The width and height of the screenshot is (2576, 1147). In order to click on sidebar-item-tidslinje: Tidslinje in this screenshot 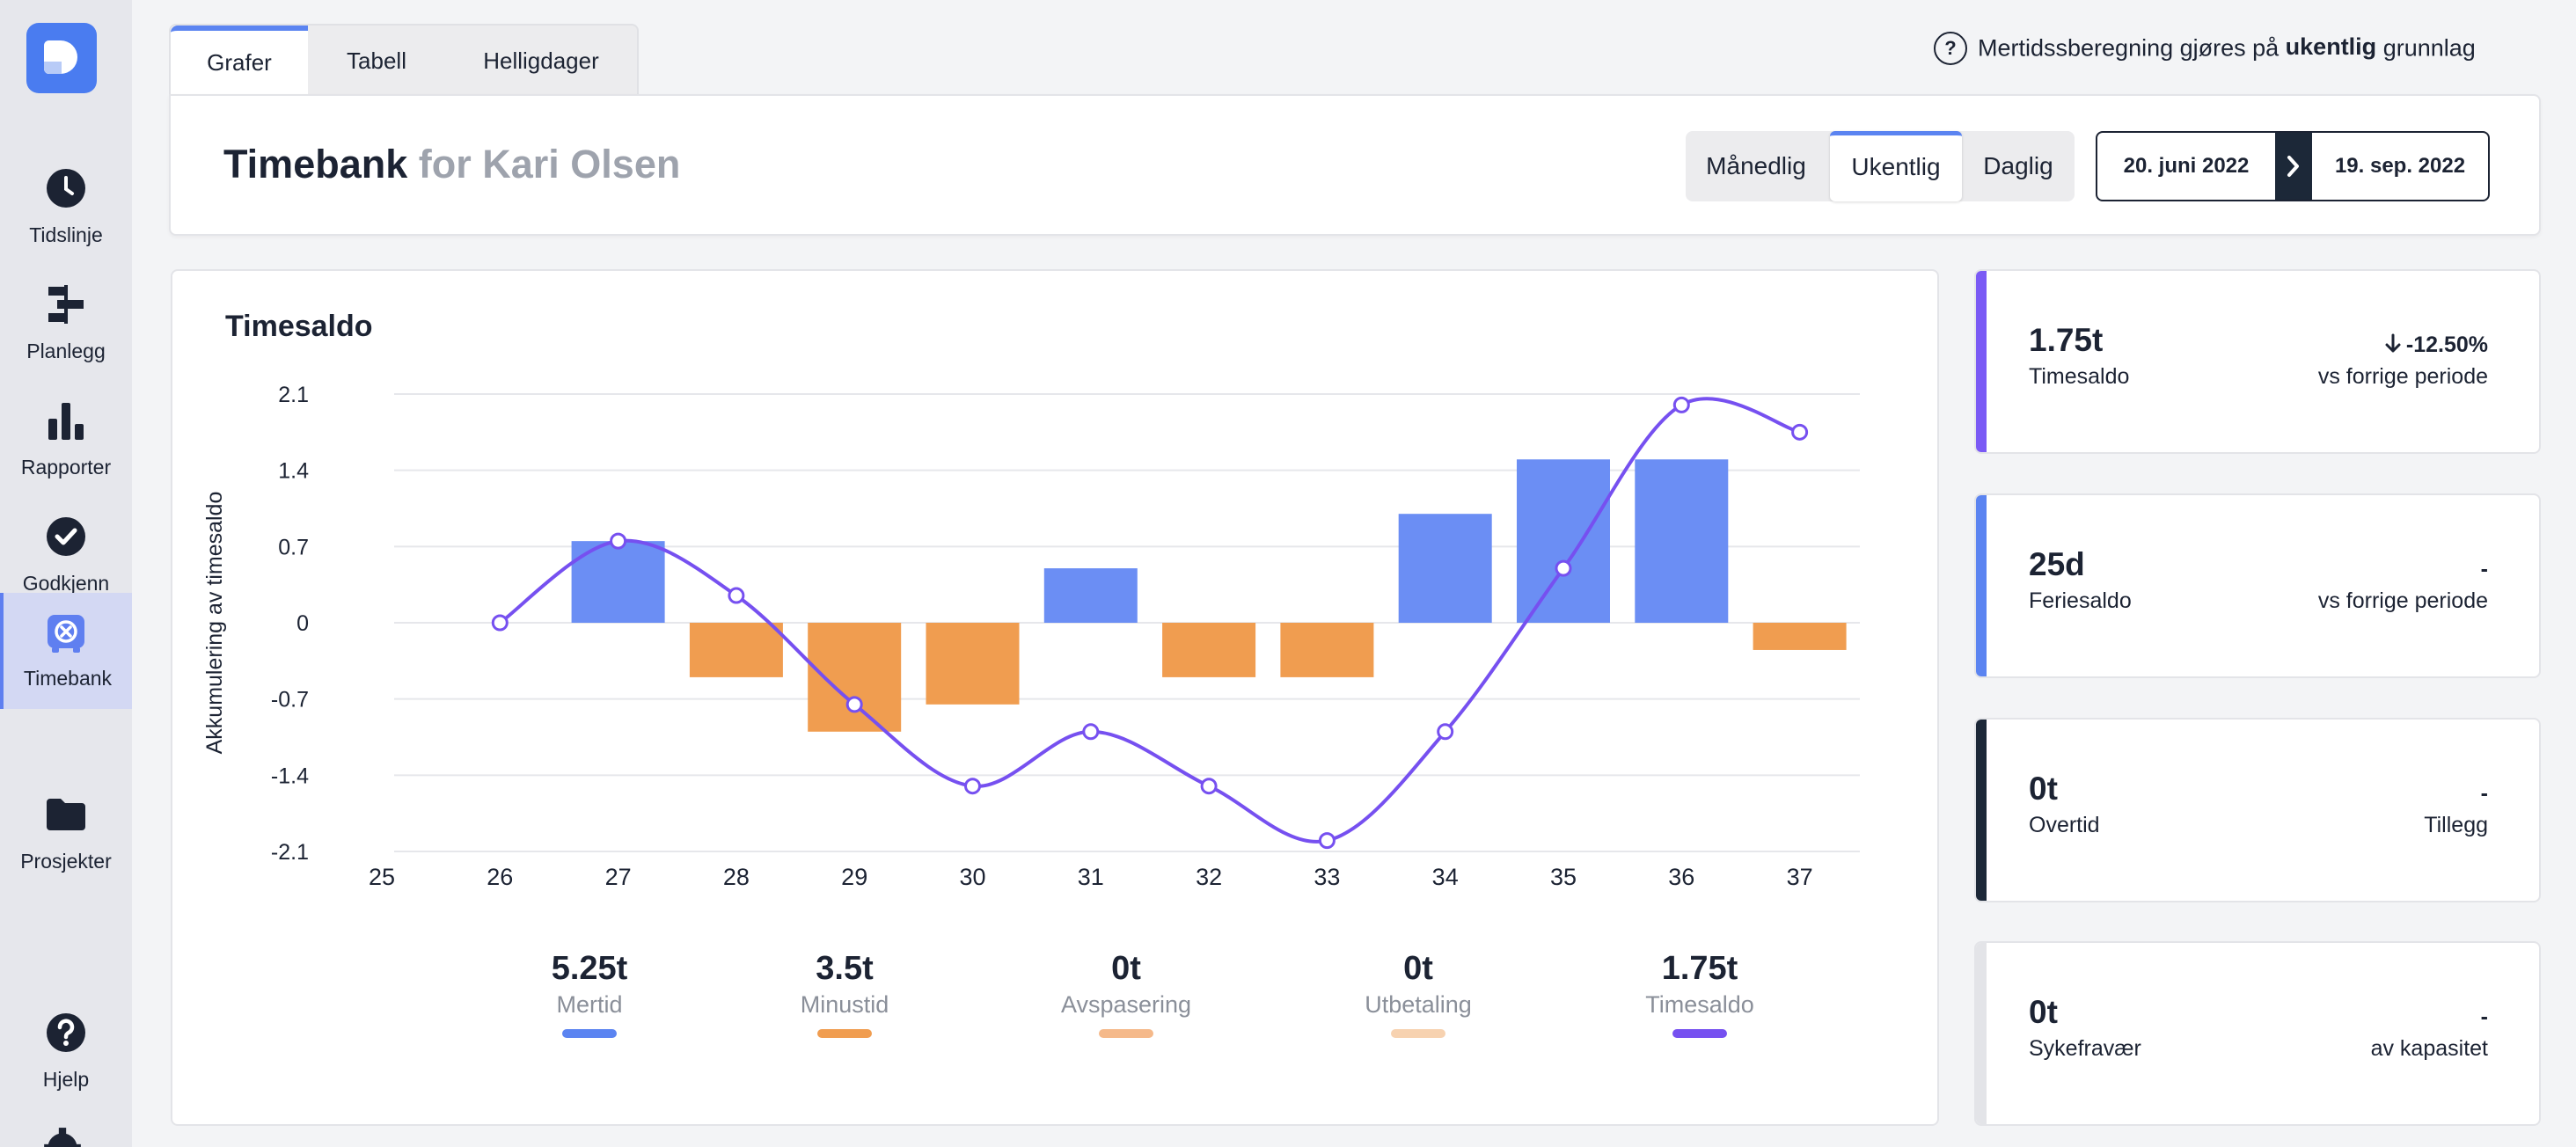, I will do `click(66, 199)`.